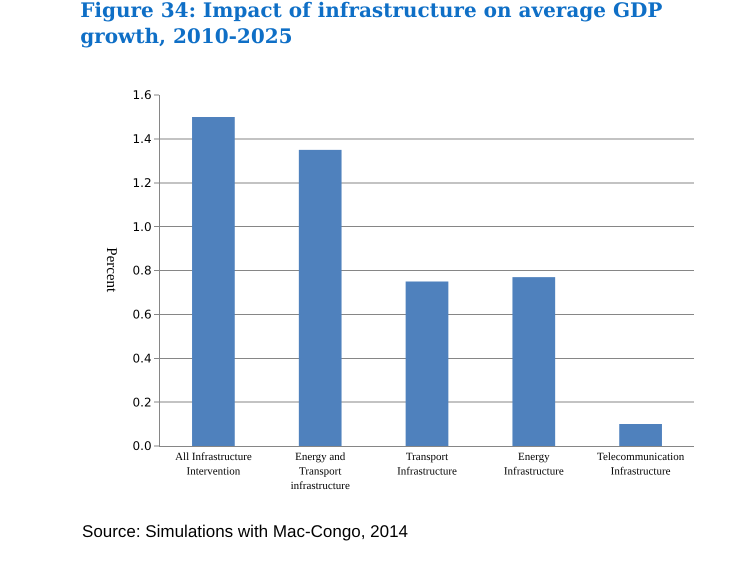 The height and width of the screenshot is (561, 729). Describe the element at coordinates (427, 464) in the screenshot. I see `x-tick-label: Transport Infrastructure` at that location.